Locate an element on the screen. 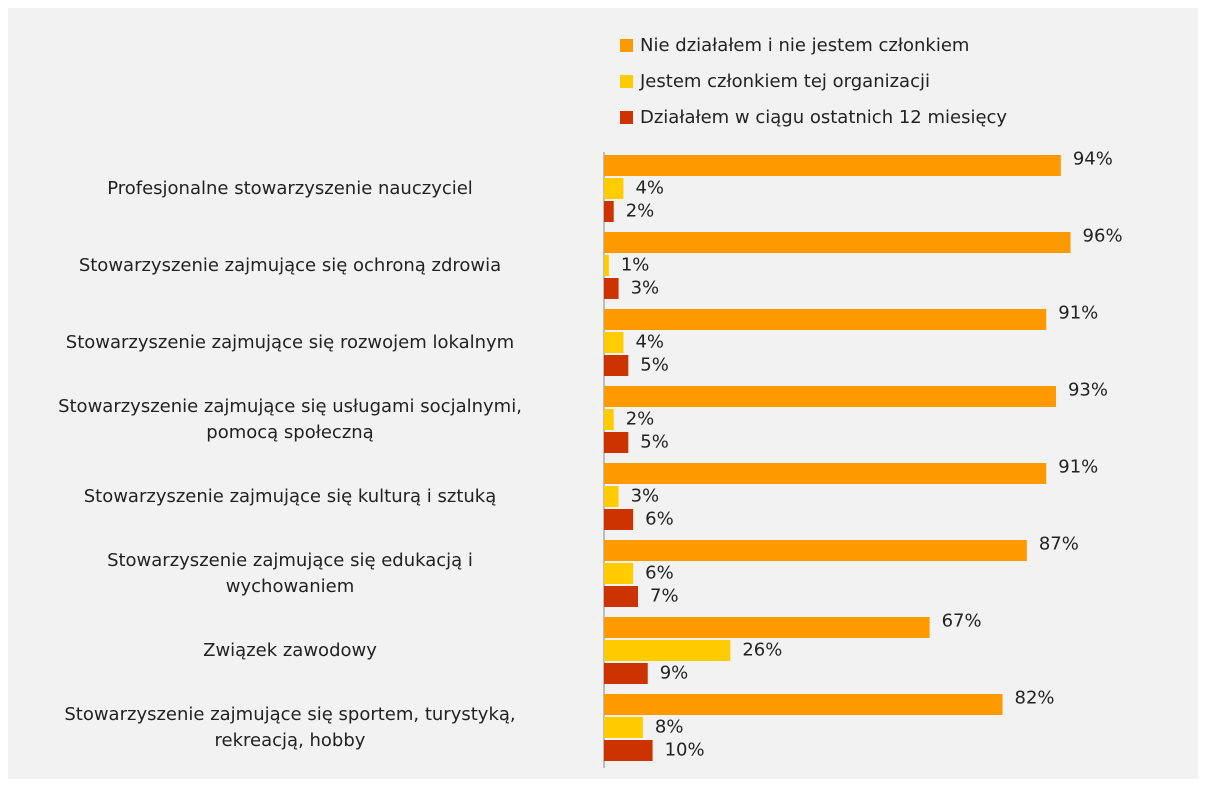  value-label: 26% is located at coordinates (762, 650).